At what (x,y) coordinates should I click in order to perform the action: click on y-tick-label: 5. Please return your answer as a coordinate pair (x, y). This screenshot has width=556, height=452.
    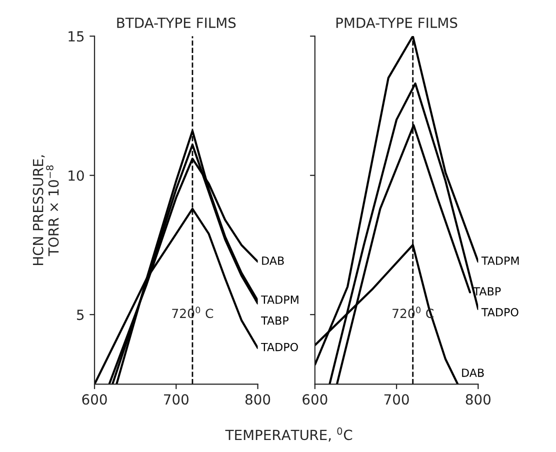
    Looking at the image, I should click on (80, 315).